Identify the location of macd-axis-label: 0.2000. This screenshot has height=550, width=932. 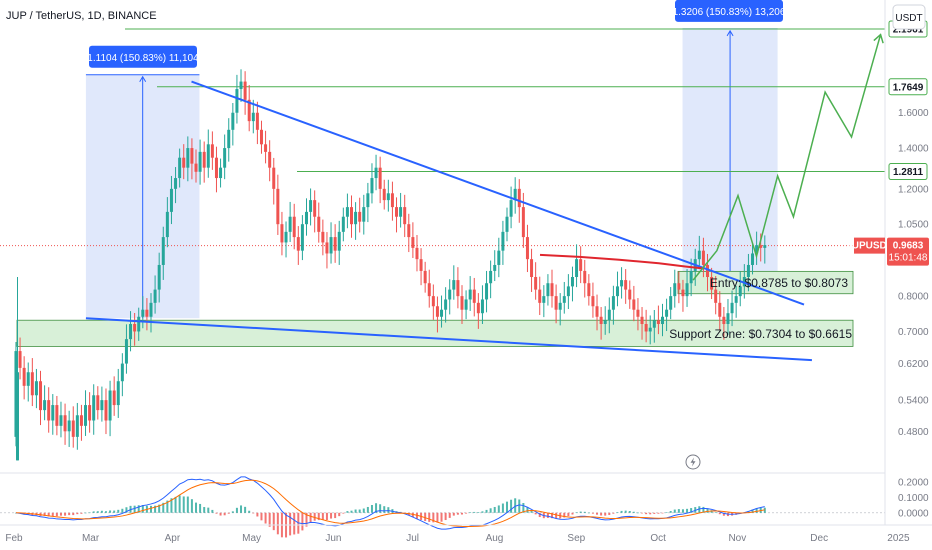
(913, 483).